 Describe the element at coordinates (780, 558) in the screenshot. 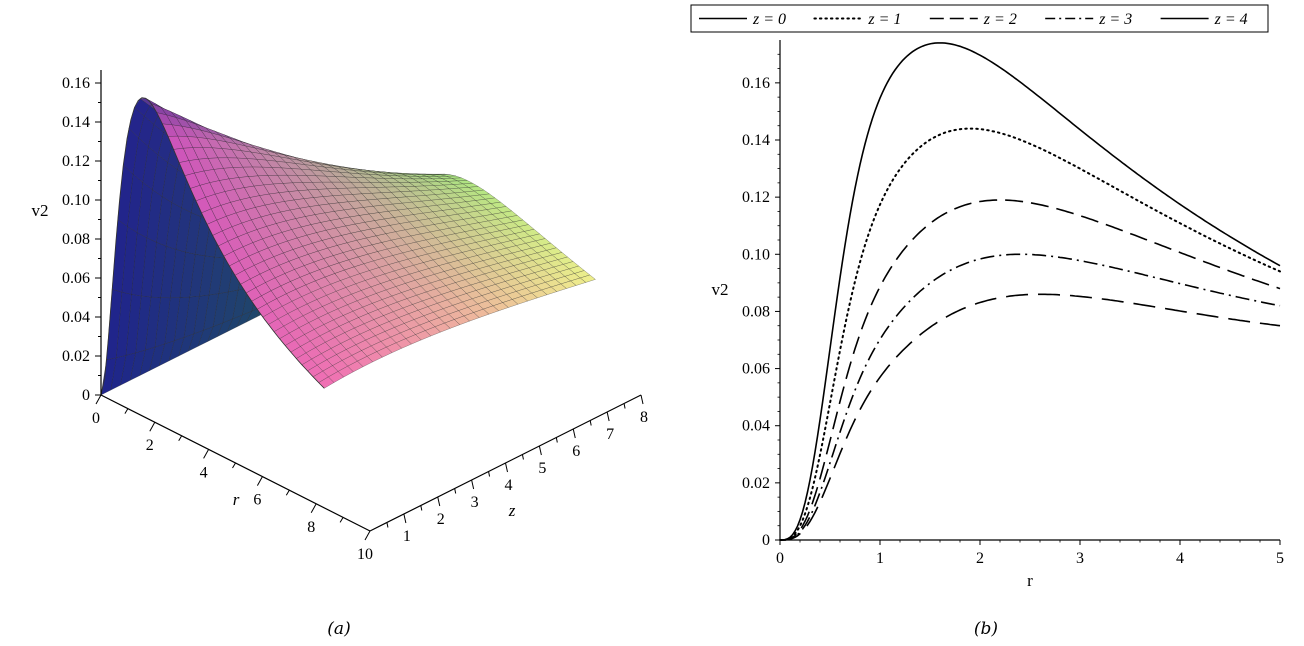

I see `x-tick-label: 0` at that location.